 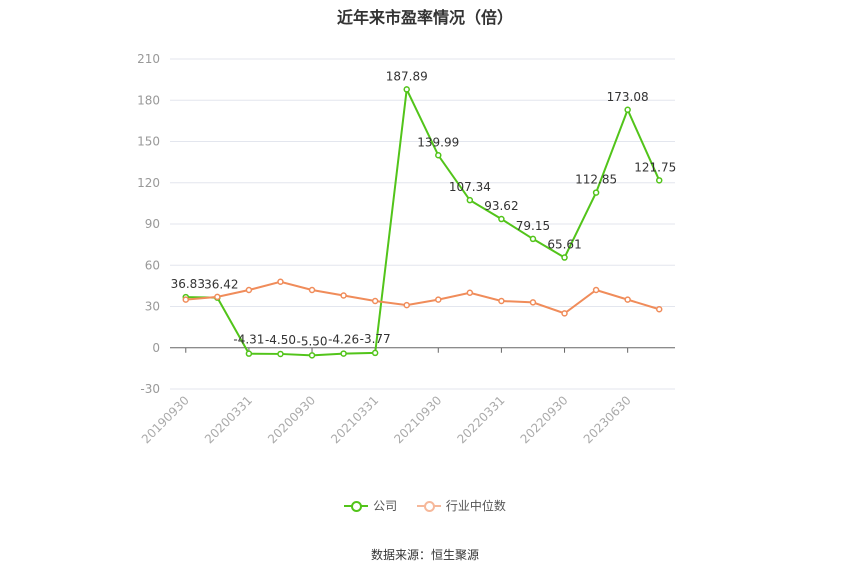 I want to click on data-label: 173.08, so click(x=628, y=97).